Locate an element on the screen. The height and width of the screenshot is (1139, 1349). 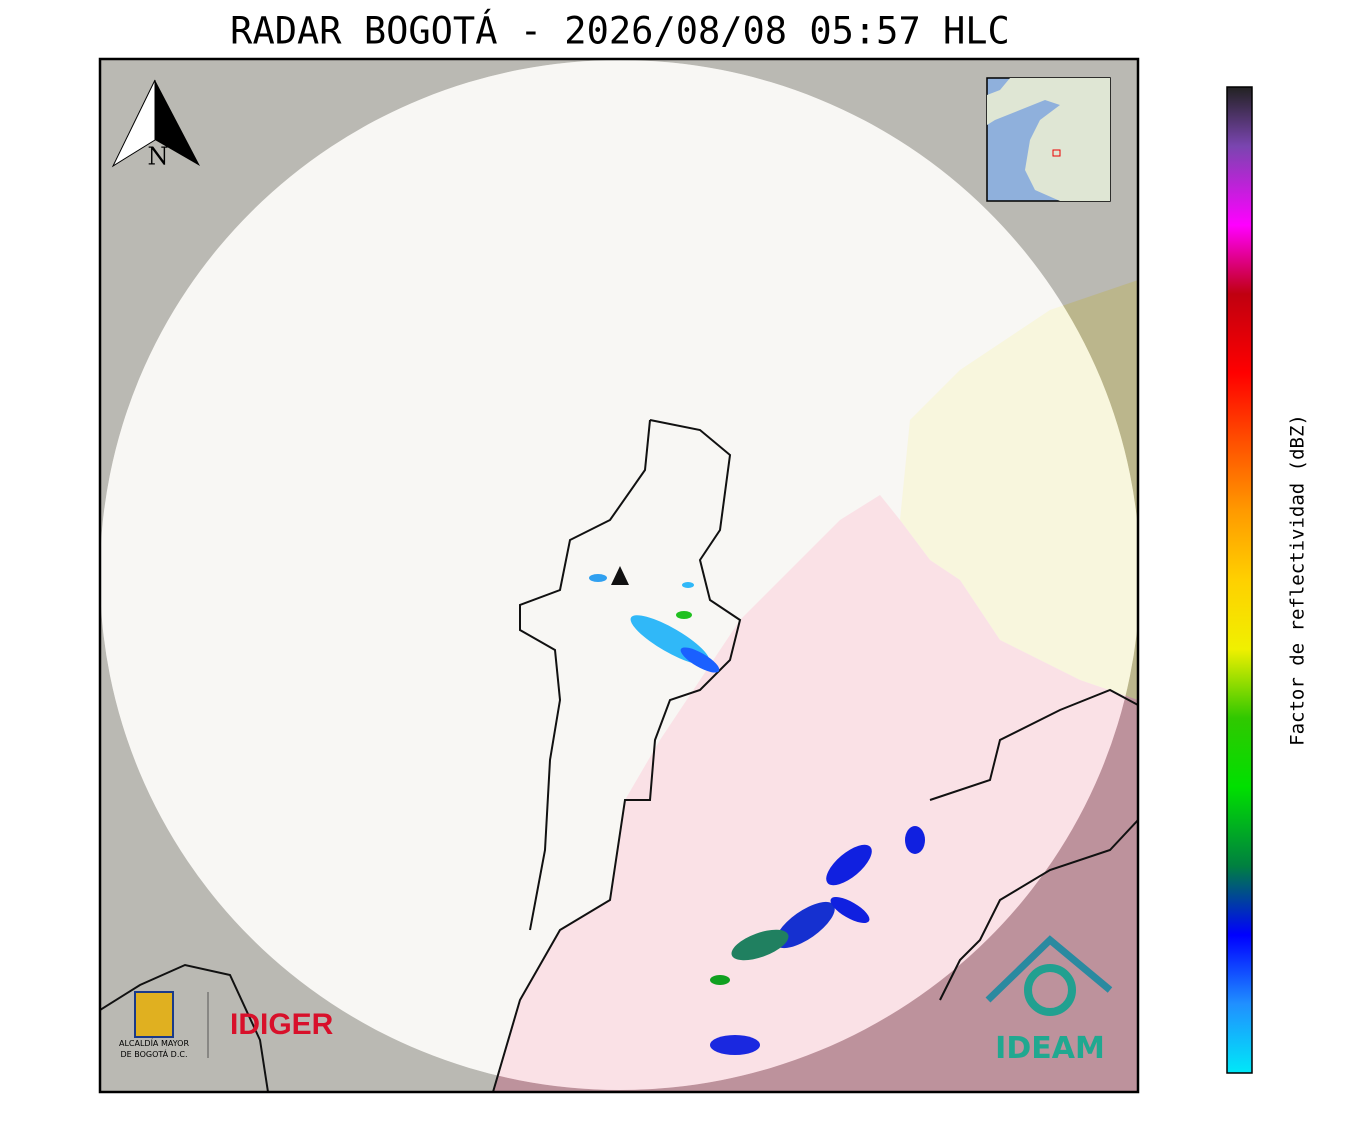
radar-echoes is located at coordinates (757, 814).